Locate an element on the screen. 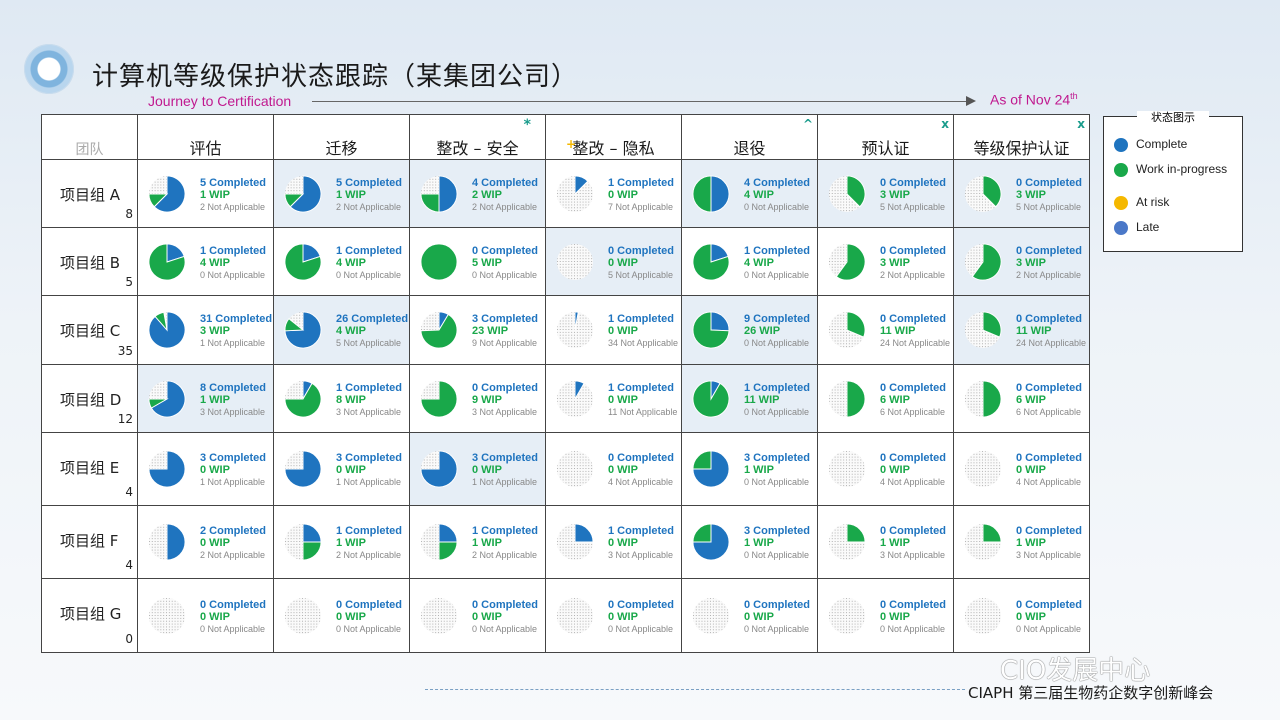 Image resolution: width=1280 pixels, height=720 pixels. status-cell-content: 0 Completed 11 WIP 24 Not Applicable is located at coordinates (885, 330).